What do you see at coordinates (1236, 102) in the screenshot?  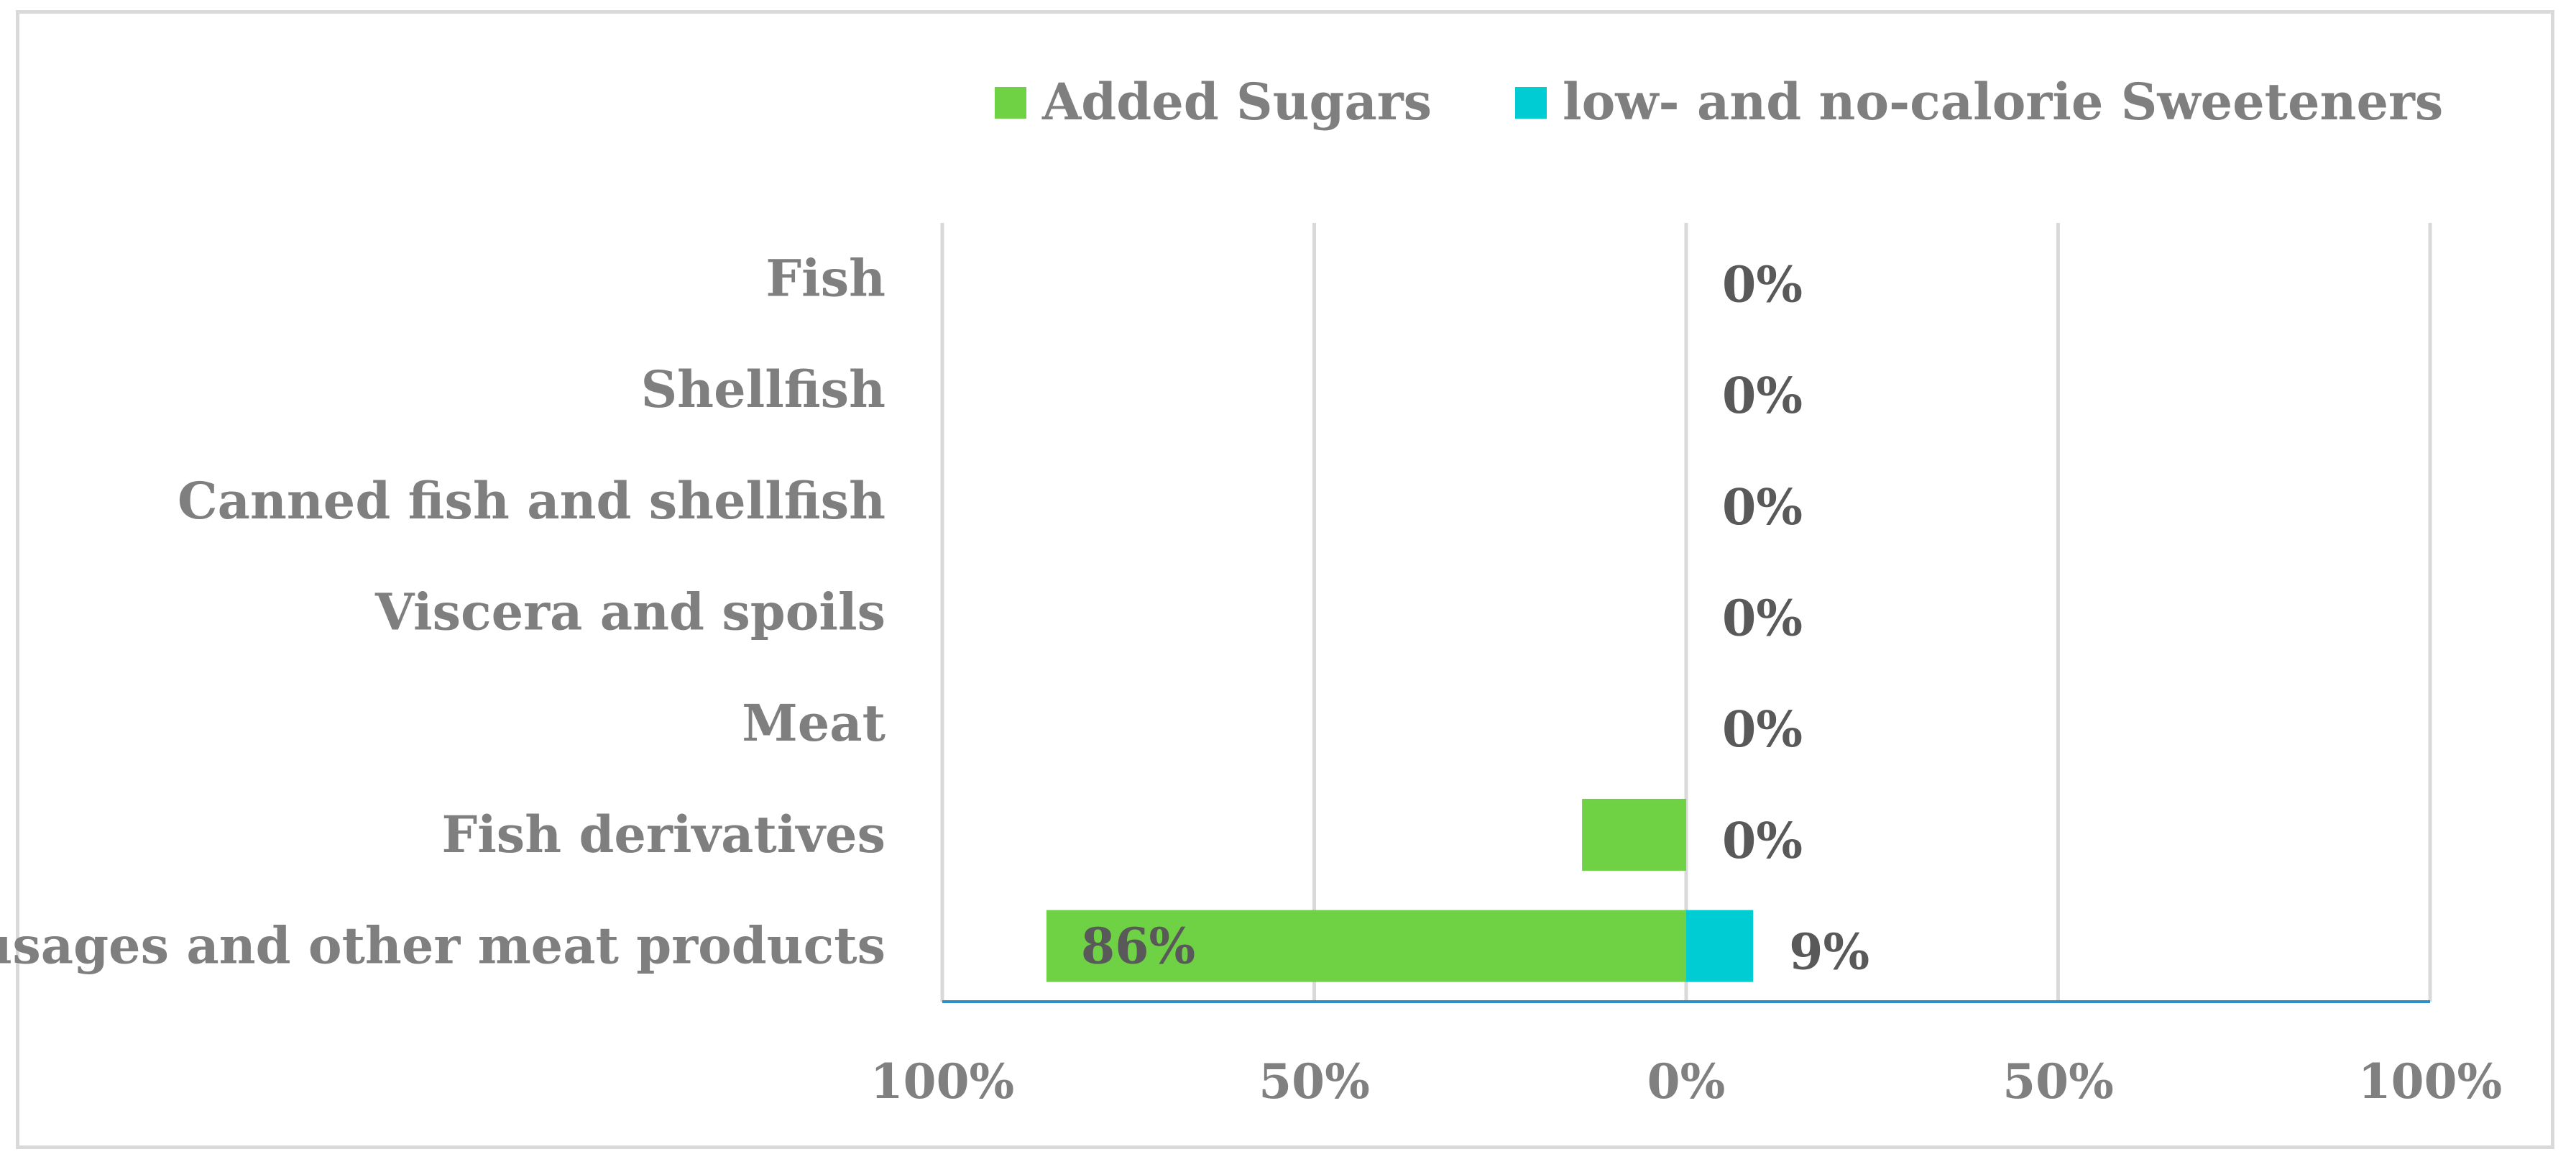 I see `legend-label: Added Sugars` at bounding box center [1236, 102].